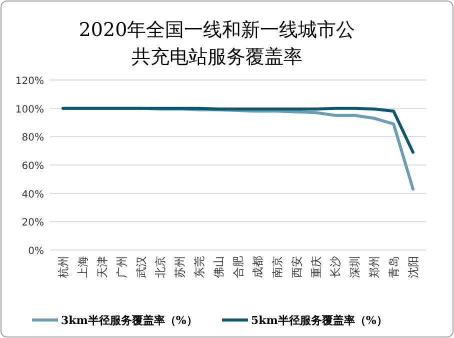 The image size is (454, 338). What do you see at coordinates (335, 267) in the screenshot?
I see `x-tick-label: 长沙` at bounding box center [335, 267].